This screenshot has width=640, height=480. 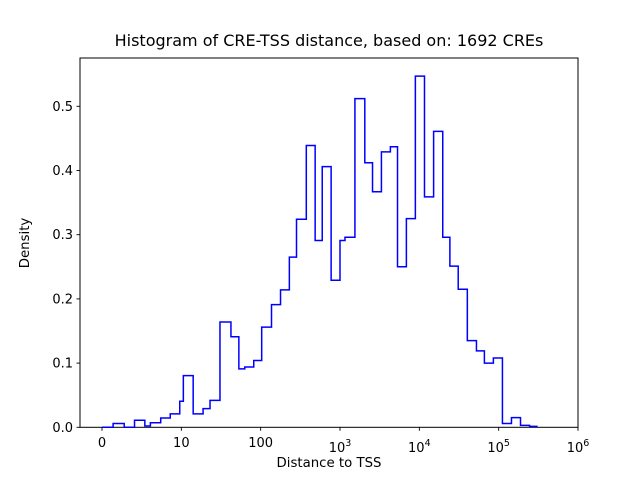 I want to click on y-tick-label: 0.5, so click(x=62, y=107).